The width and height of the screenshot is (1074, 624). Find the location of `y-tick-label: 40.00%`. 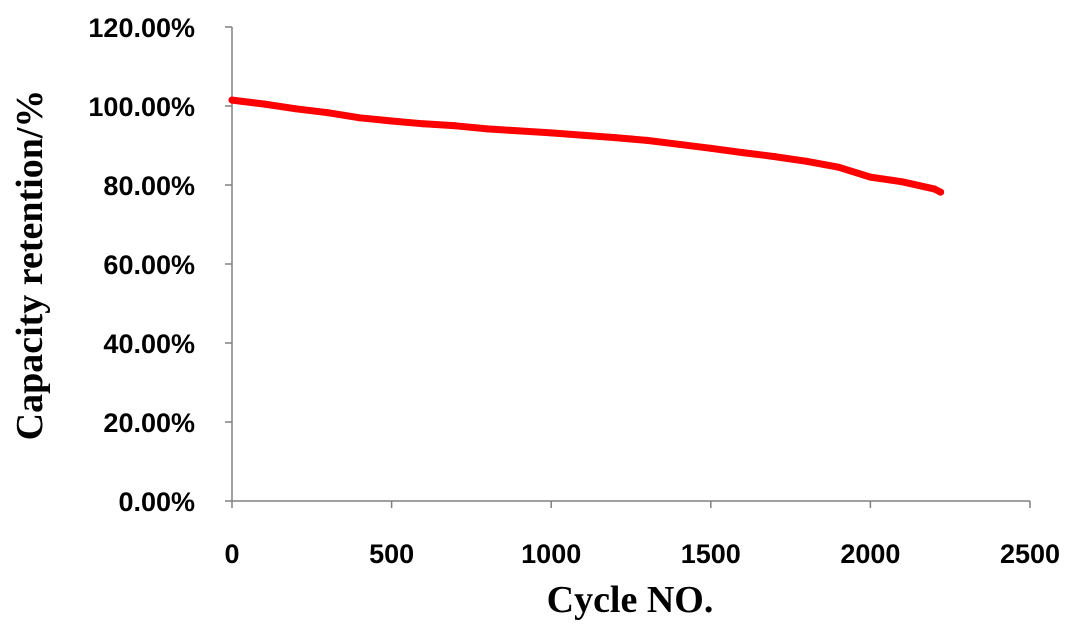

y-tick-label: 40.00% is located at coordinates (149, 344).